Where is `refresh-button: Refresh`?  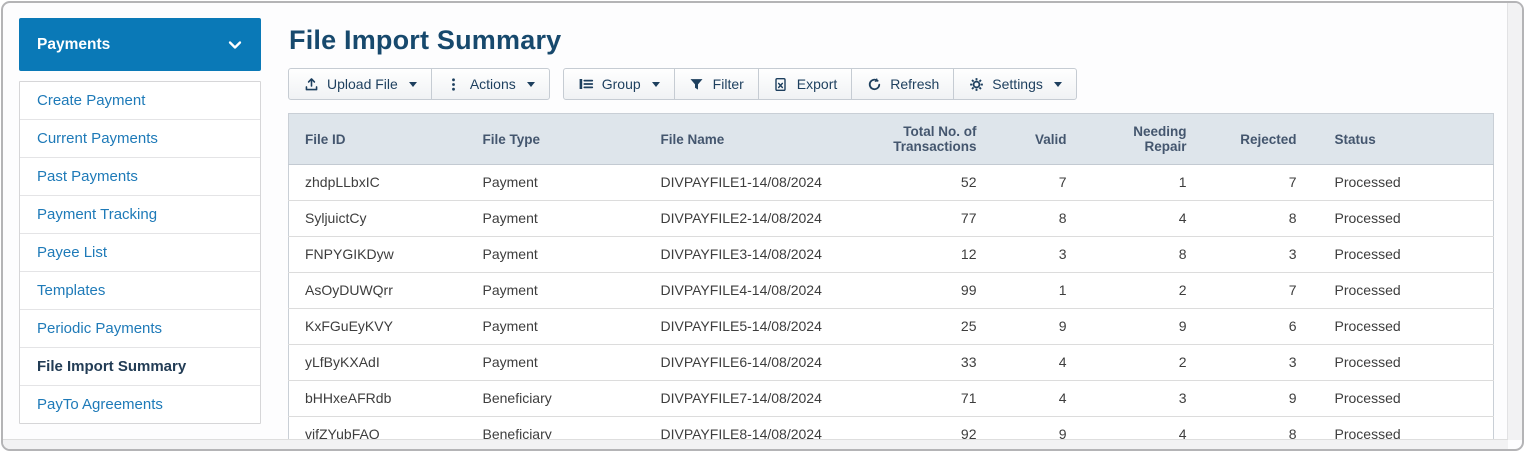
refresh-button: Refresh is located at coordinates (903, 84).